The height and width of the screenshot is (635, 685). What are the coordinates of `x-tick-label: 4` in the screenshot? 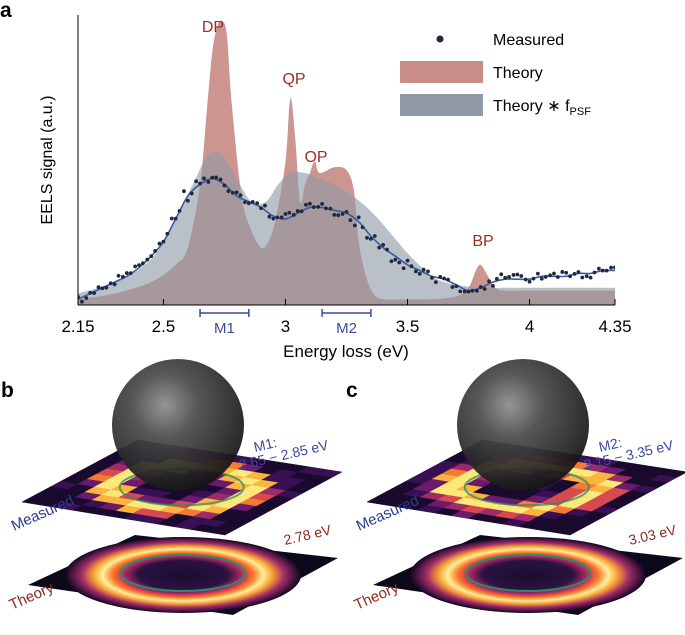 It's located at (529, 326).